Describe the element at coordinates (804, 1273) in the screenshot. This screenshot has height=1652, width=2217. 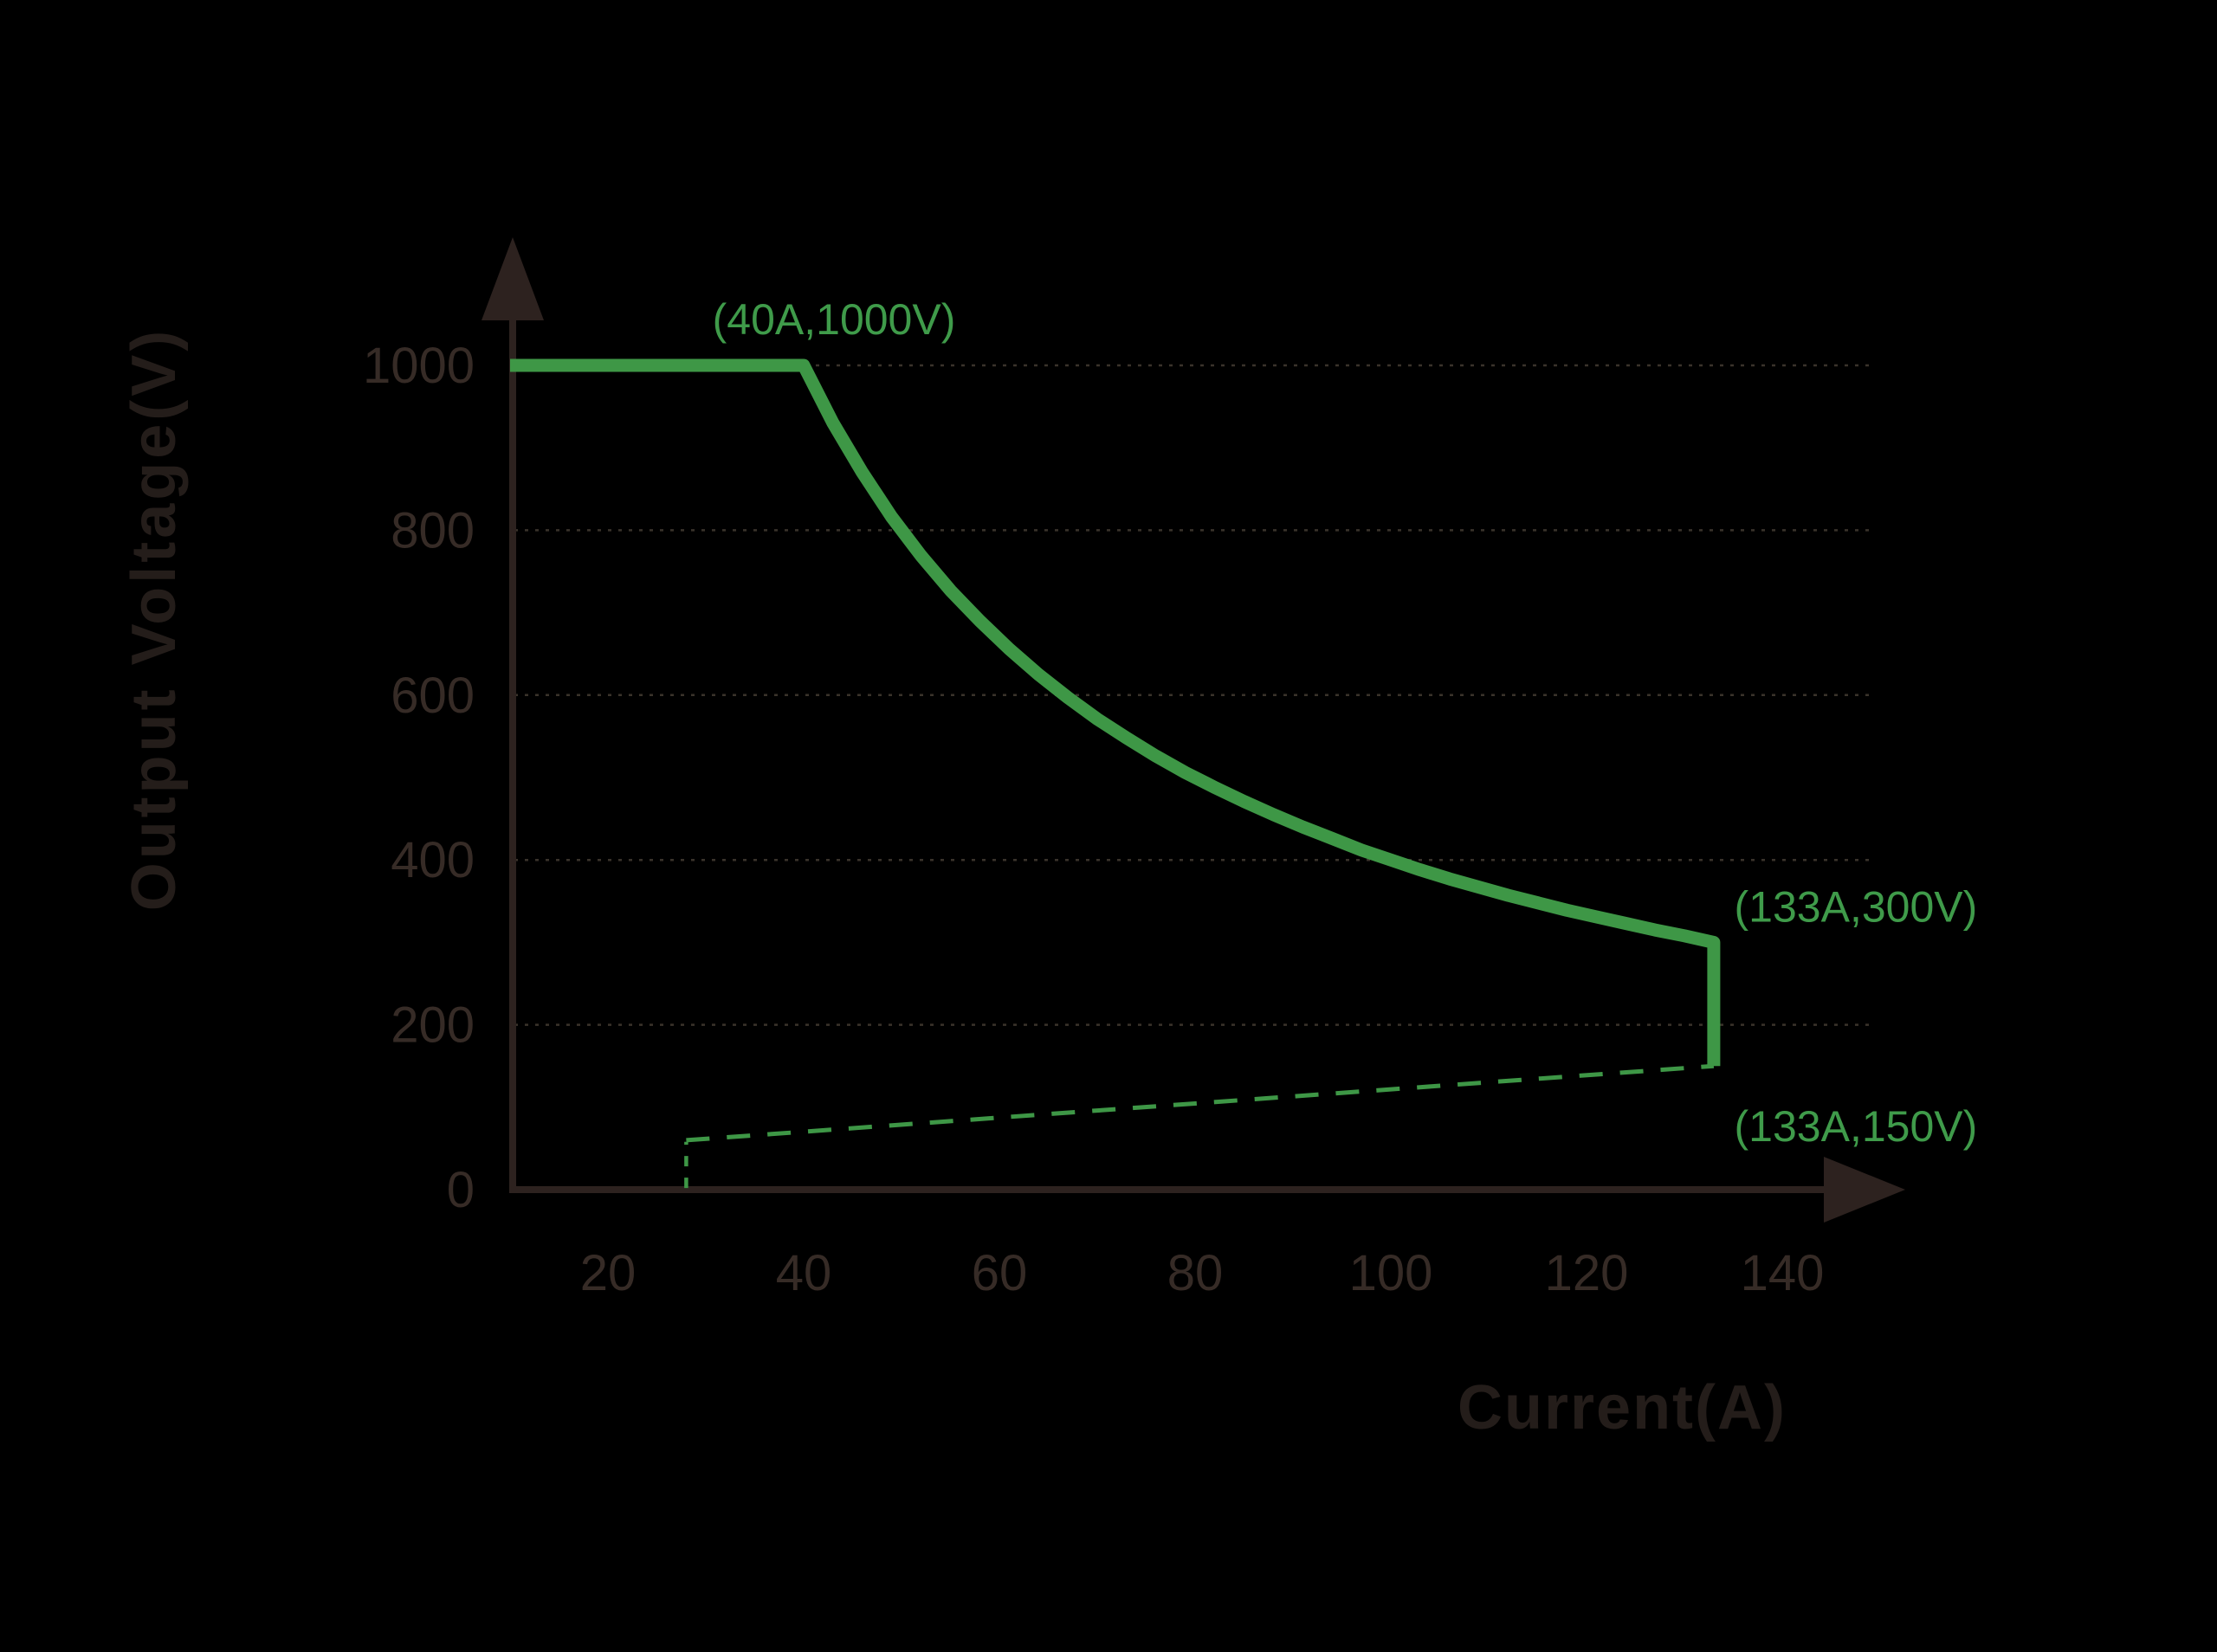
I see `x-tick-label-40: 40` at that location.